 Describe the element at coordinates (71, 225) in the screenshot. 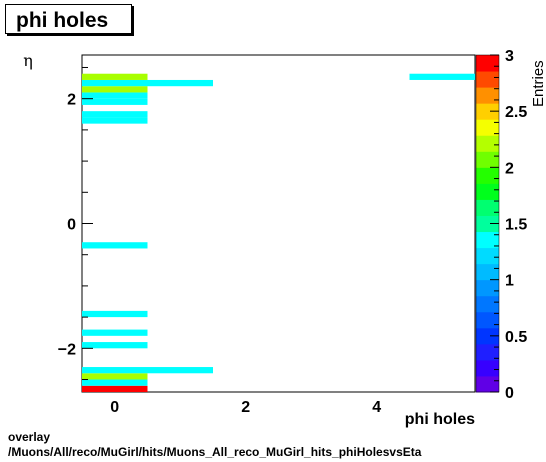

I see `y-tick-label: 0` at that location.